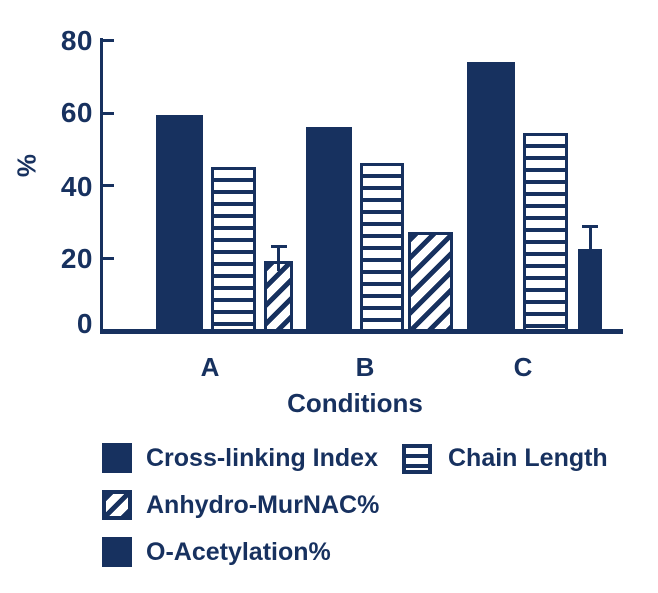 The image size is (658, 593). I want to click on bar-cross-linking-index-c, so click(491, 196).